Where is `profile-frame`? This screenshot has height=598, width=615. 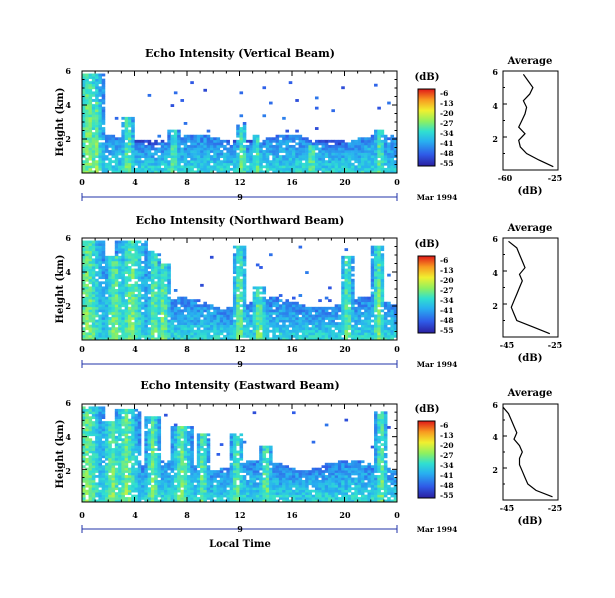
profile-frame is located at coordinates (530, 287).